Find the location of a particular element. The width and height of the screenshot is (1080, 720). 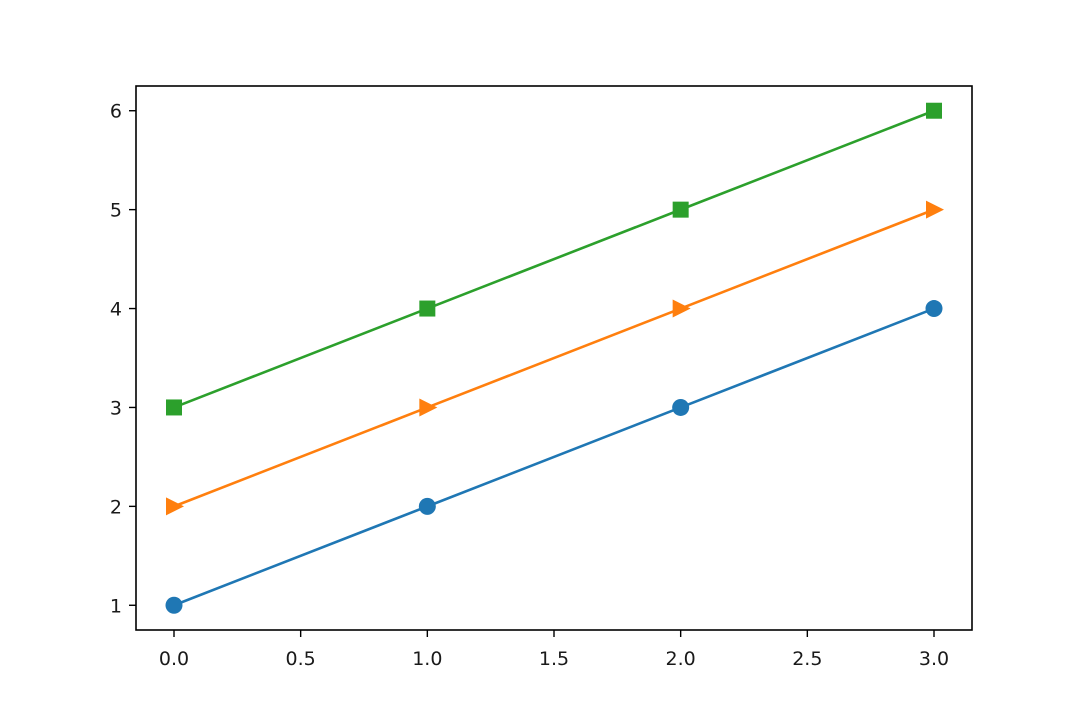

x-tick-label: 1.5 is located at coordinates (554, 659).